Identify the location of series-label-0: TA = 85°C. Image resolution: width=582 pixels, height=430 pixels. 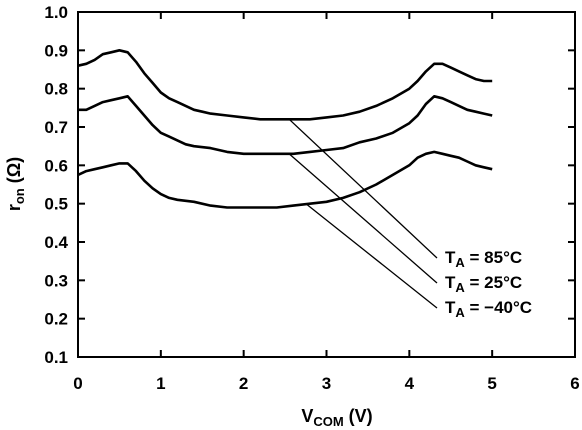
(483, 259).